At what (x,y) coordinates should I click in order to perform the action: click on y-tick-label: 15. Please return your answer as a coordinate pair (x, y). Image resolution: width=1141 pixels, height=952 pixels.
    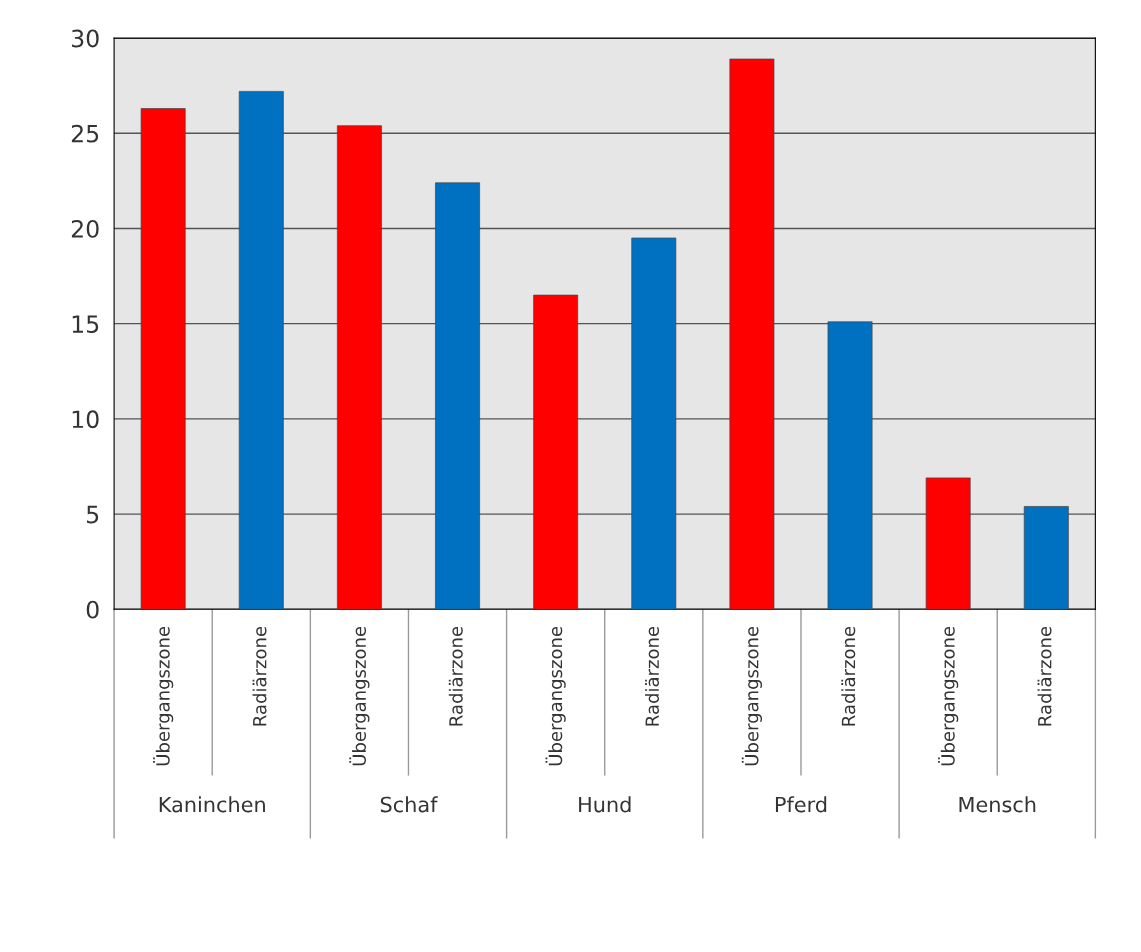
    Looking at the image, I should click on (85, 324).